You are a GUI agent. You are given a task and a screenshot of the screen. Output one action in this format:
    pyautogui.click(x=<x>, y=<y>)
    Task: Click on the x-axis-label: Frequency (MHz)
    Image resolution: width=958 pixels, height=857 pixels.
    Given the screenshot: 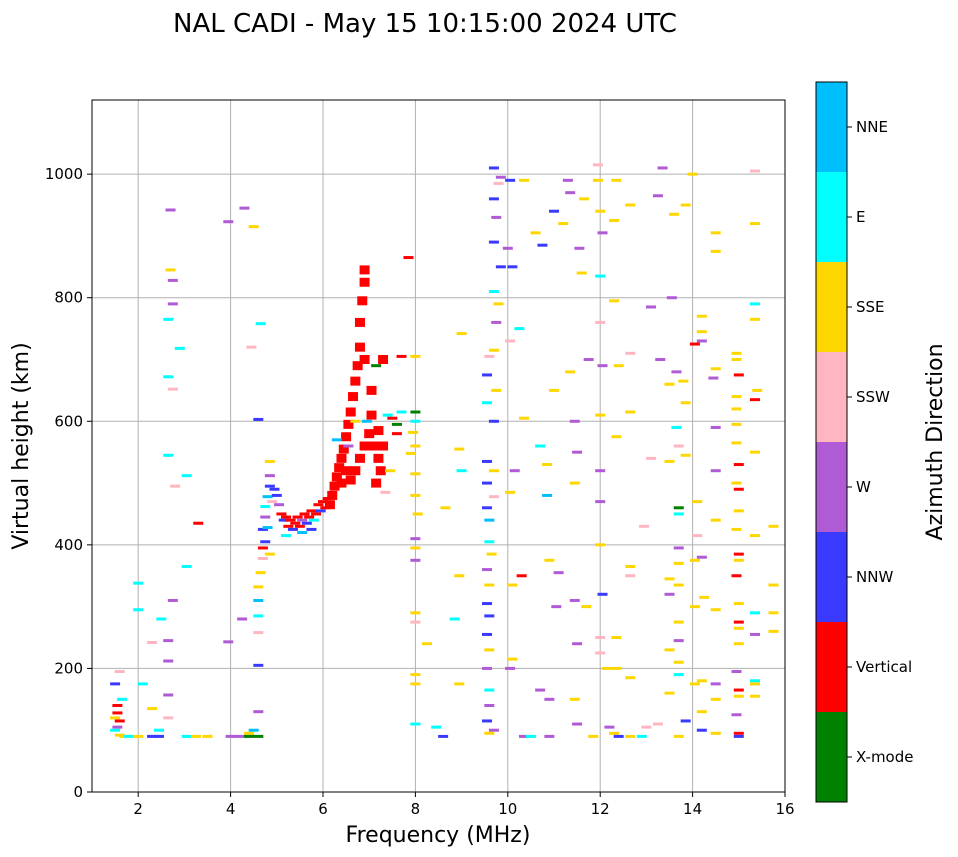 What is the action you would take?
    pyautogui.click(x=438, y=835)
    